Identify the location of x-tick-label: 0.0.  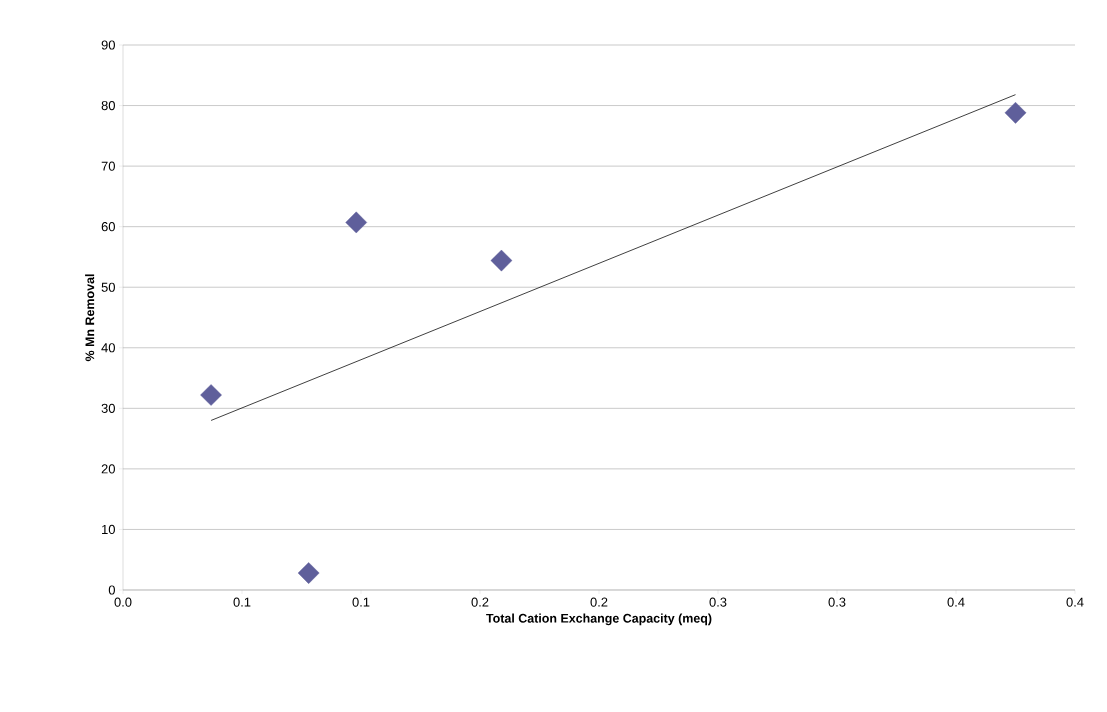
(123, 602).